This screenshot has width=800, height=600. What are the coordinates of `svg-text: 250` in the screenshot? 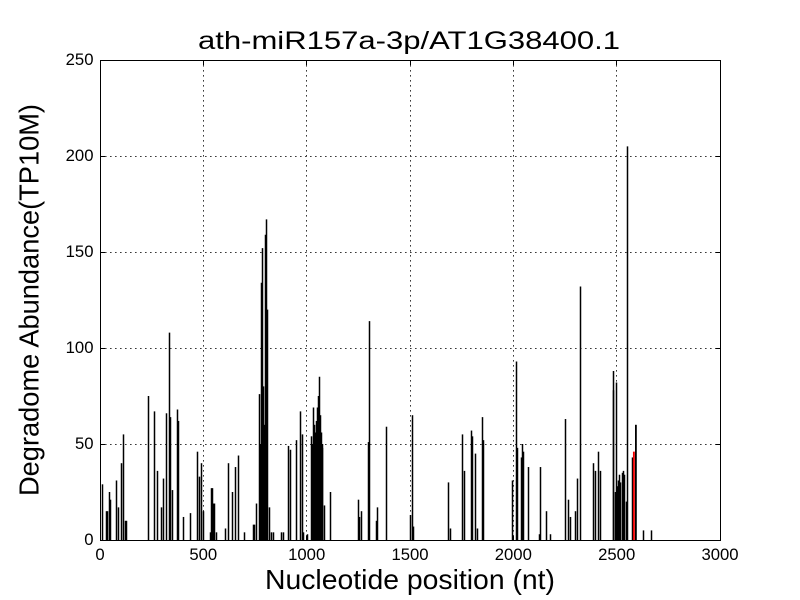 It's located at (80, 59).